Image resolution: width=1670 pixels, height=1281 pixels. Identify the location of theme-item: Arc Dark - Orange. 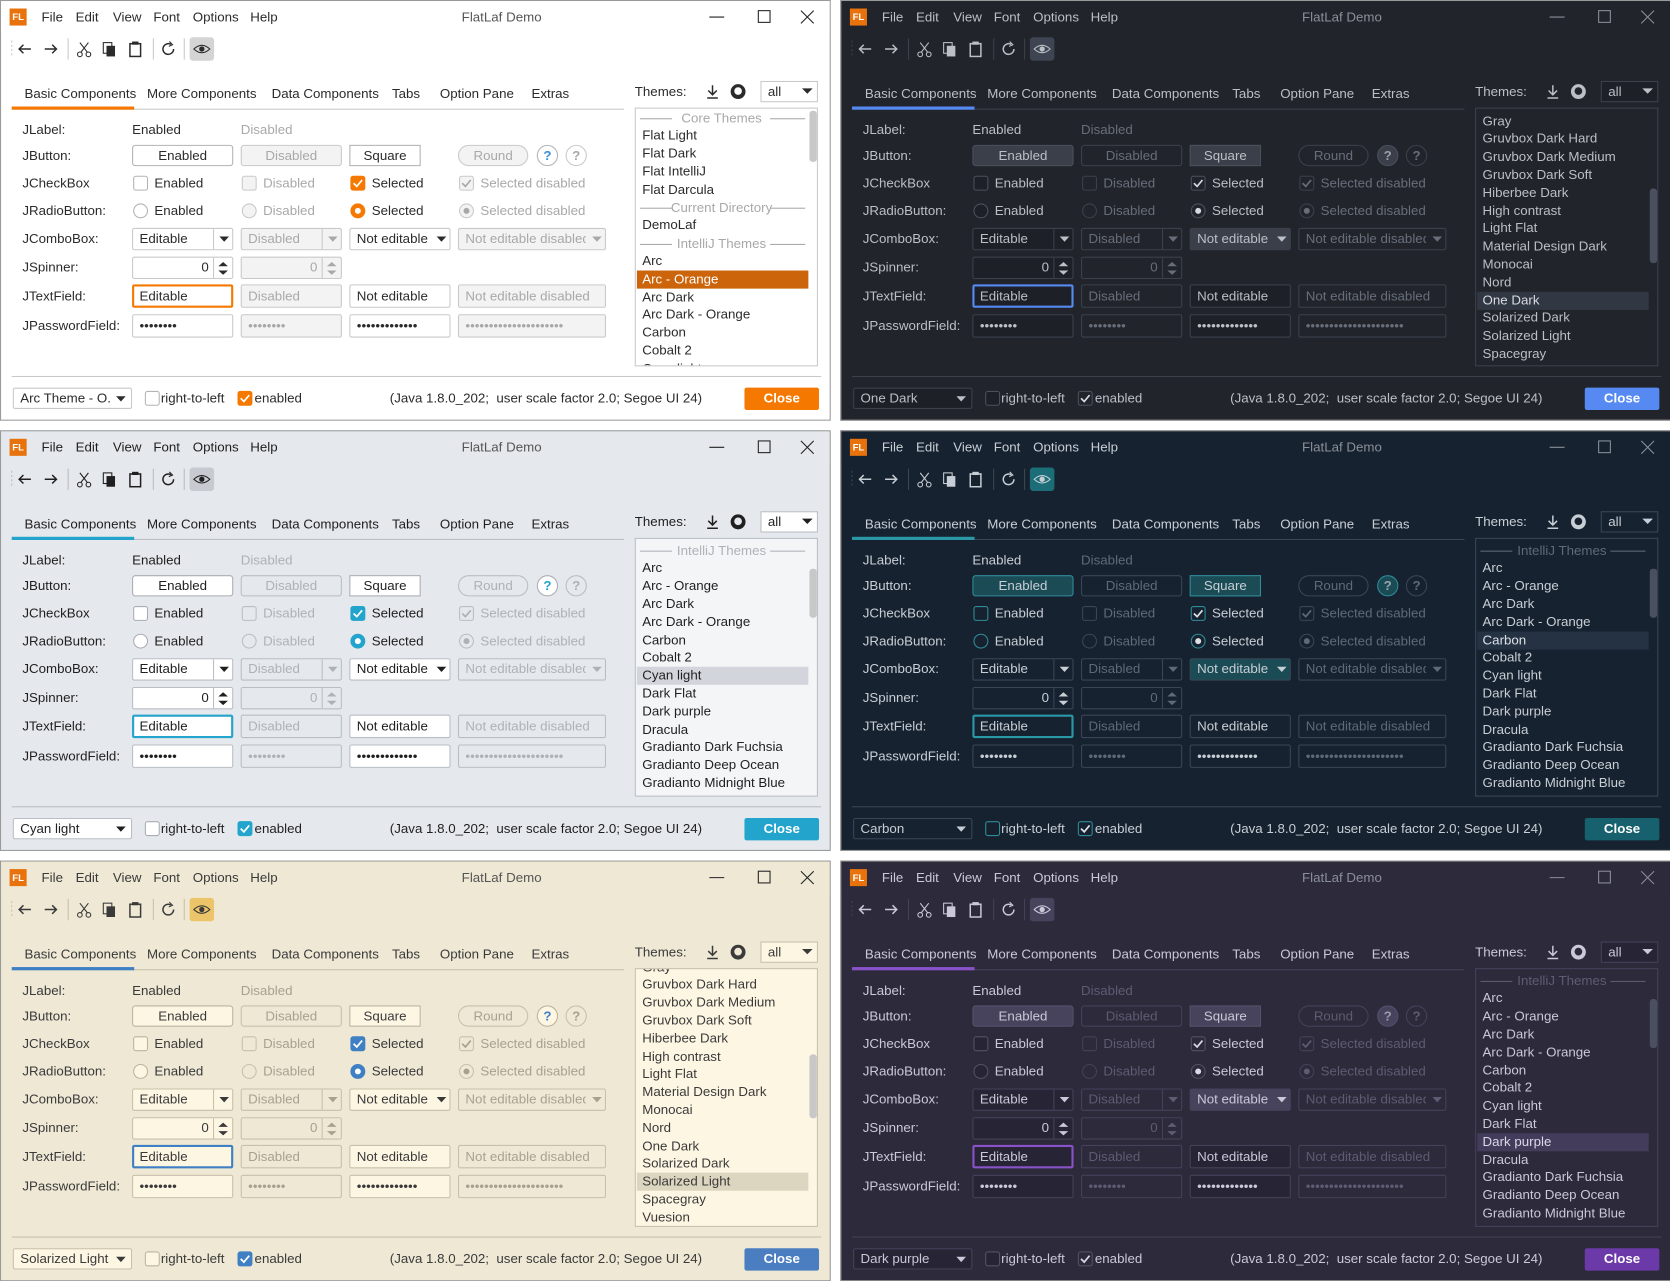
(696, 622).